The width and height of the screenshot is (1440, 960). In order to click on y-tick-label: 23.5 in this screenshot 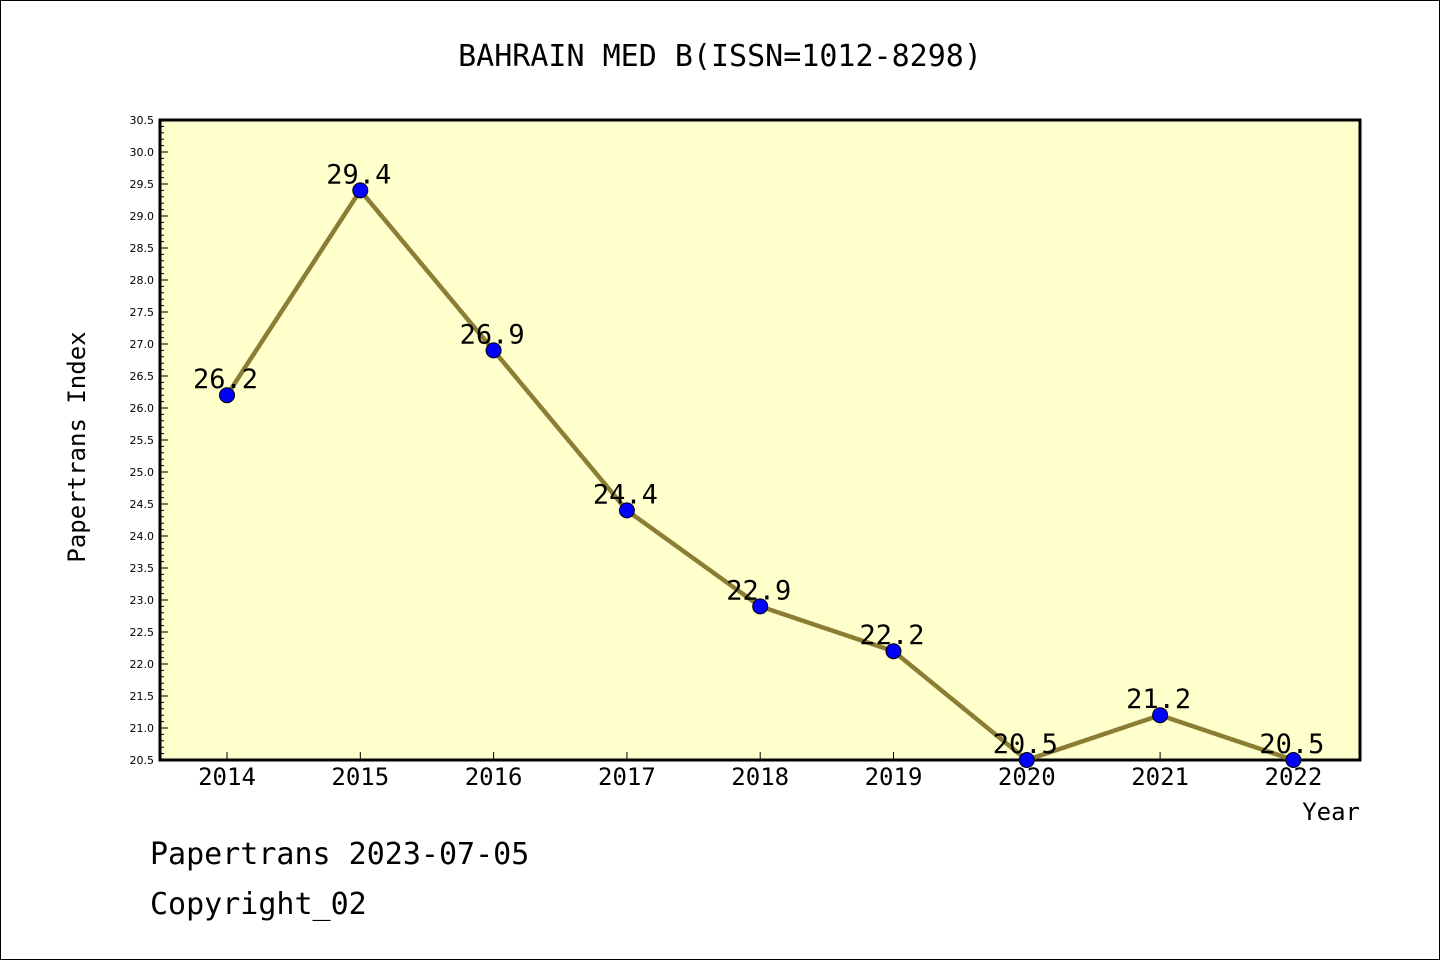, I will do `click(142, 568)`.